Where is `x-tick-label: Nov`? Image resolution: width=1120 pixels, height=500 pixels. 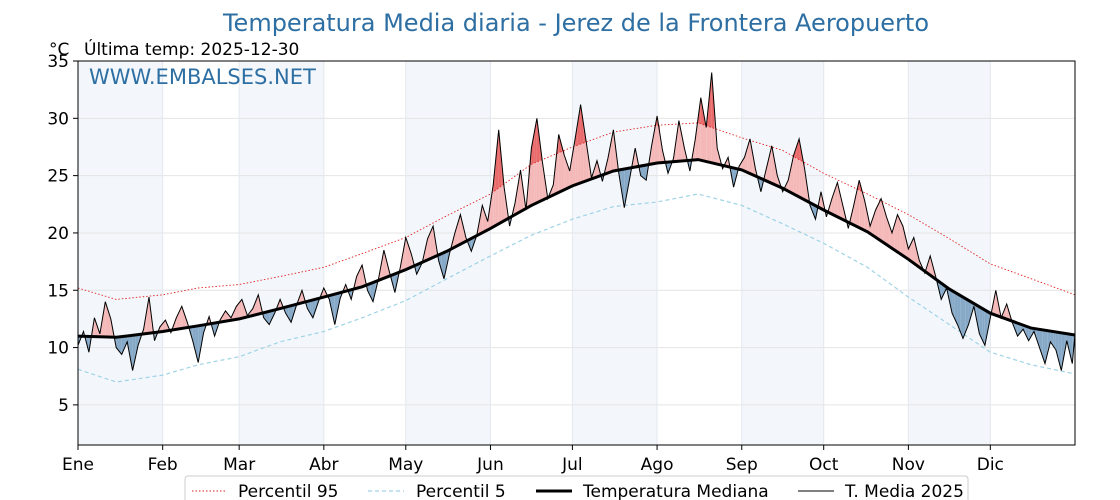 x-tick-label: Nov is located at coordinates (908, 465).